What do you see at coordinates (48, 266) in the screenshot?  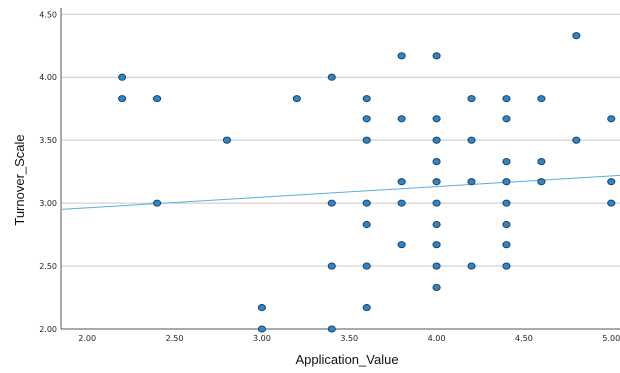 I see `y-tick-label: 2.50` at bounding box center [48, 266].